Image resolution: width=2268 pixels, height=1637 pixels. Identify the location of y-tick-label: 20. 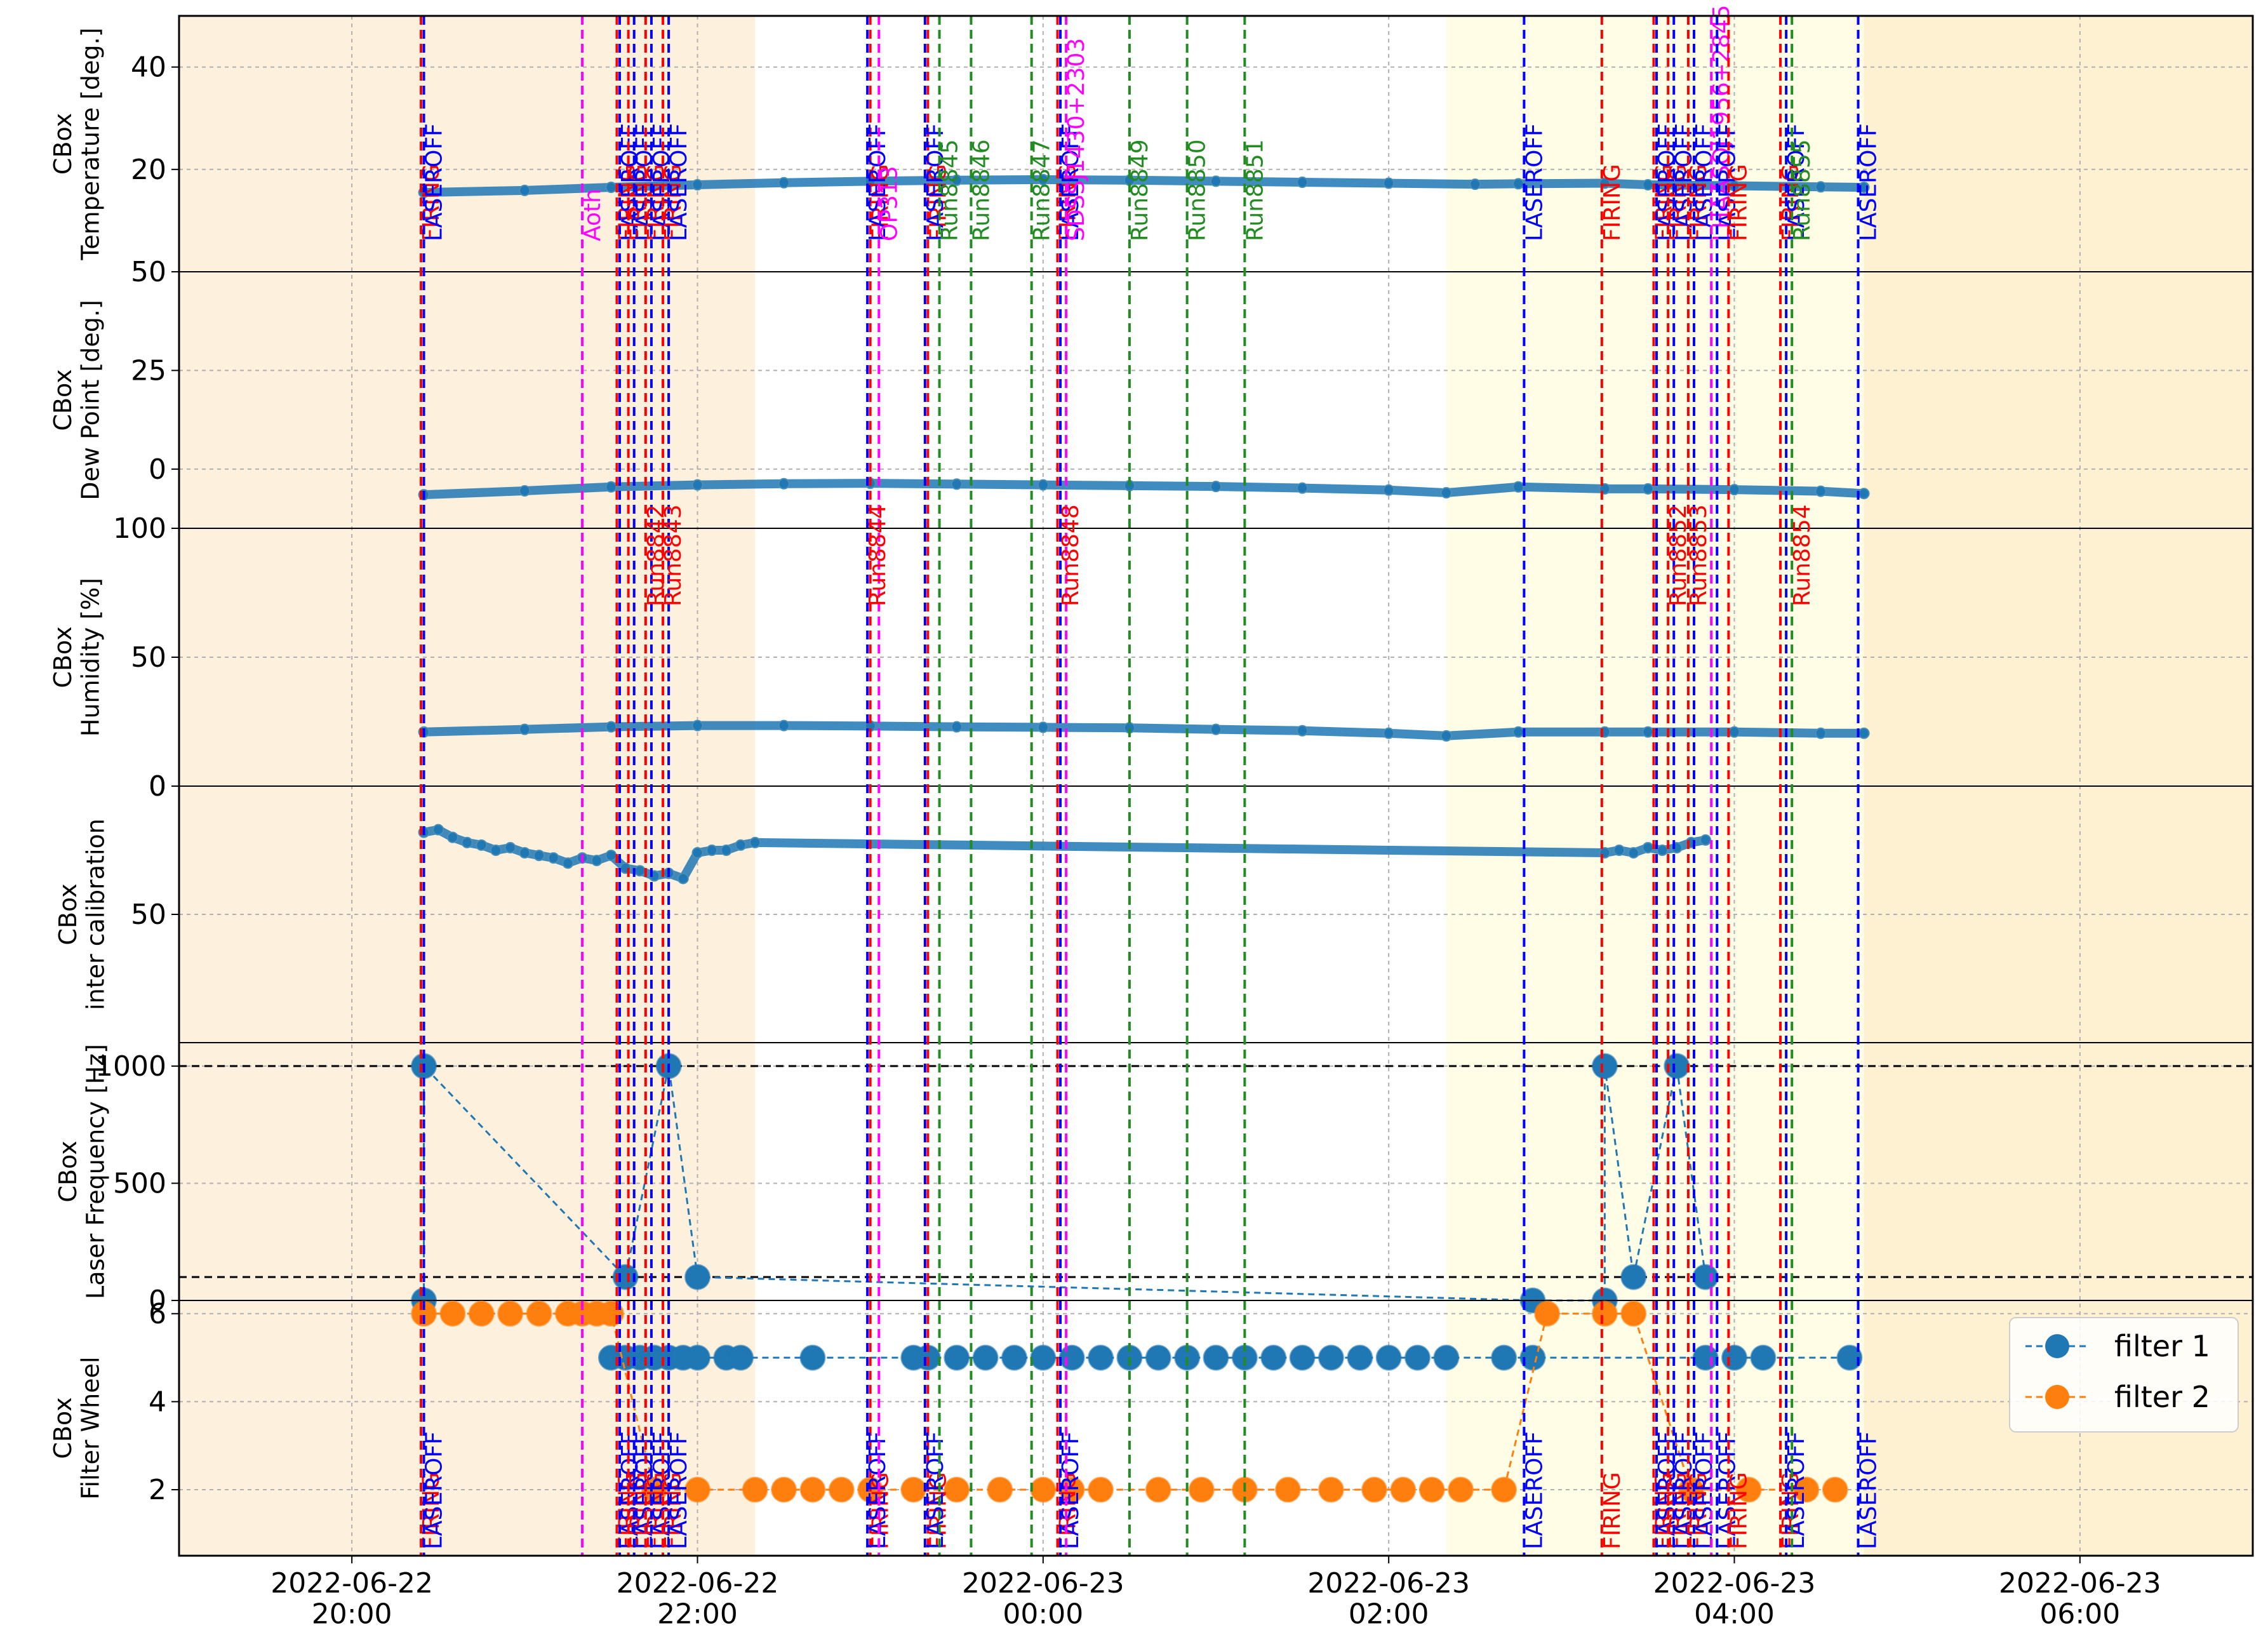
(148, 170).